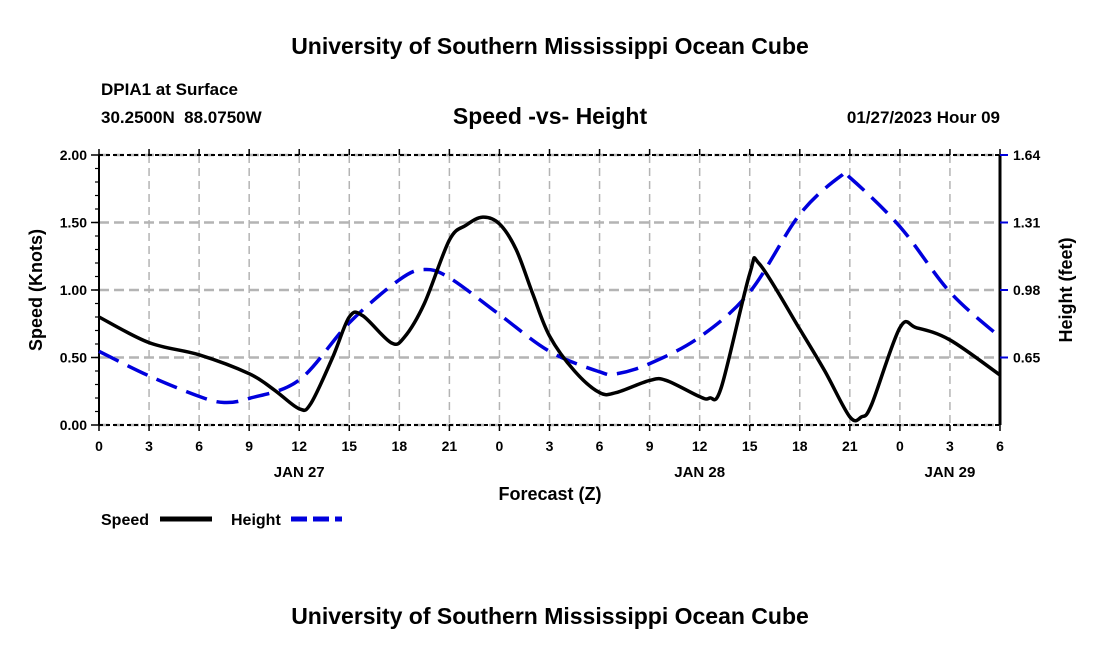 The height and width of the screenshot is (655, 1100). I want to click on y-axis-label: Speed (Knots), so click(36, 290).